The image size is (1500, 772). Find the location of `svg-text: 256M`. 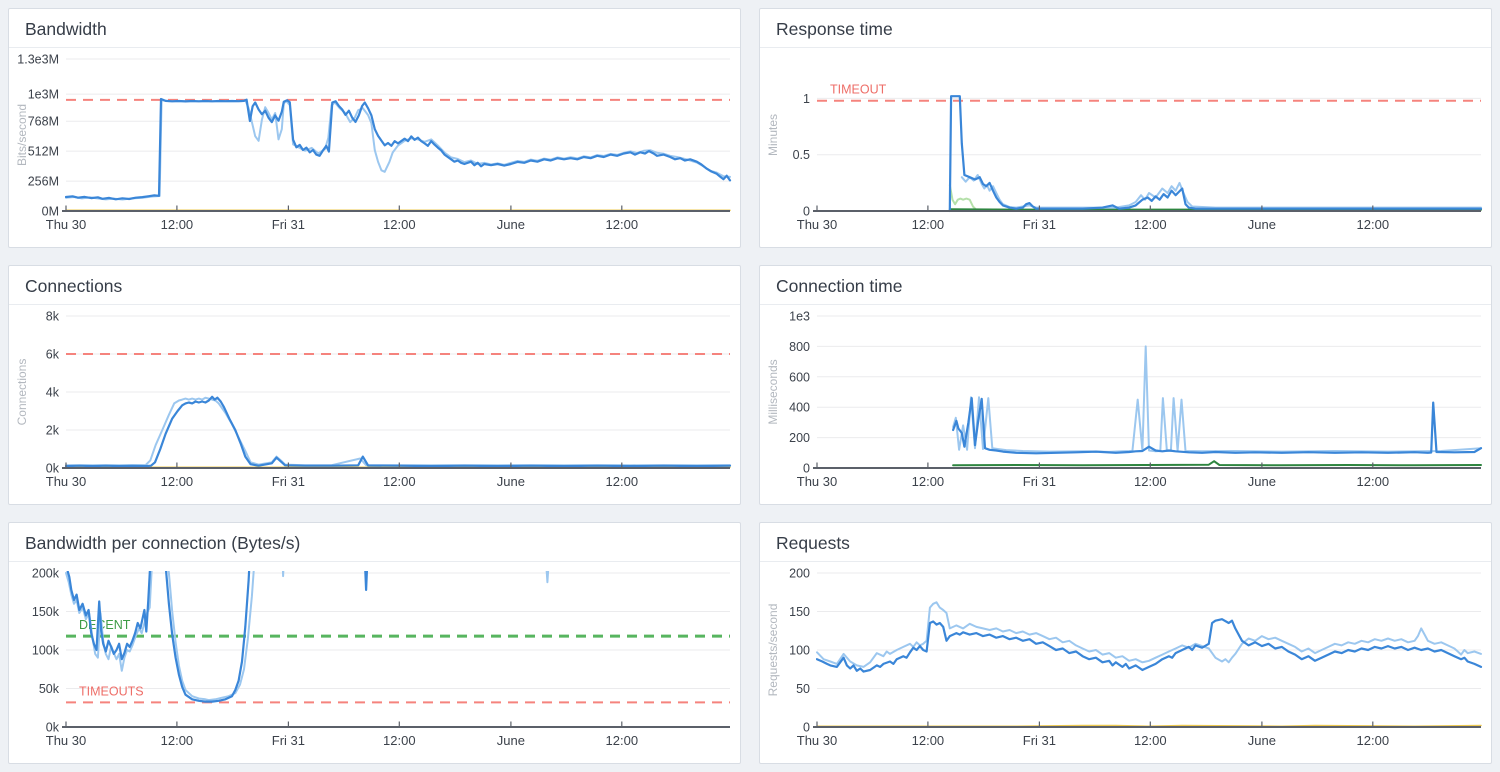

svg-text: 256M is located at coordinates (43, 182).